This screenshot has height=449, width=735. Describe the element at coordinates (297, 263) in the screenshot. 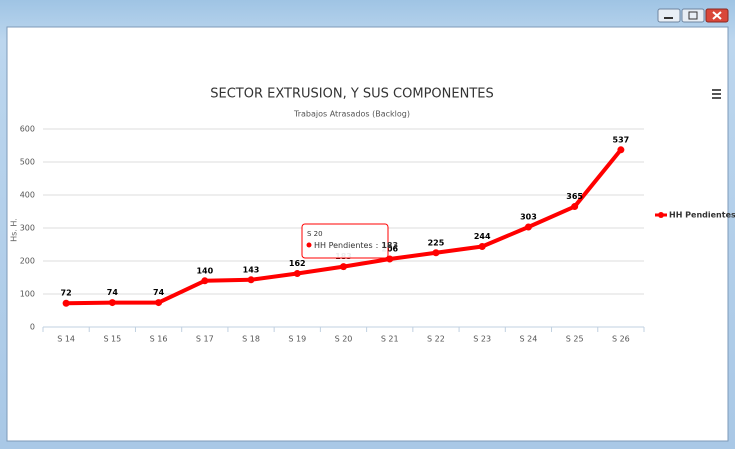

I see `data-label: 162` at that location.